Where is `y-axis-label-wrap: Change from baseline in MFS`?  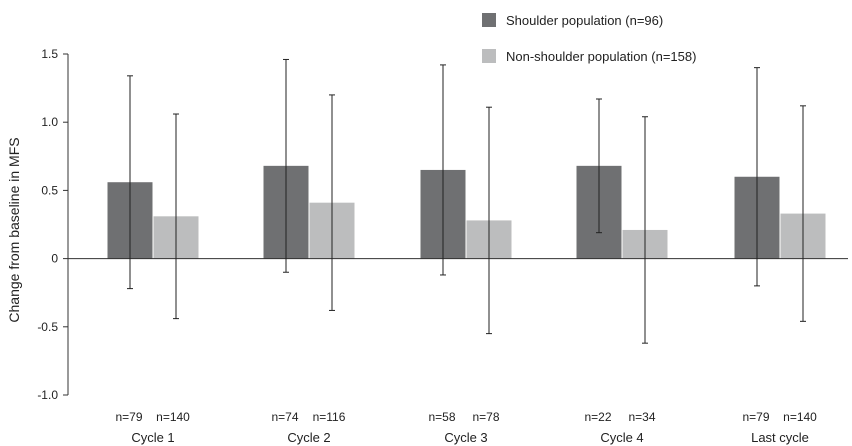
y-axis-label-wrap: Change from baseline in MFS is located at coordinates (14, 230).